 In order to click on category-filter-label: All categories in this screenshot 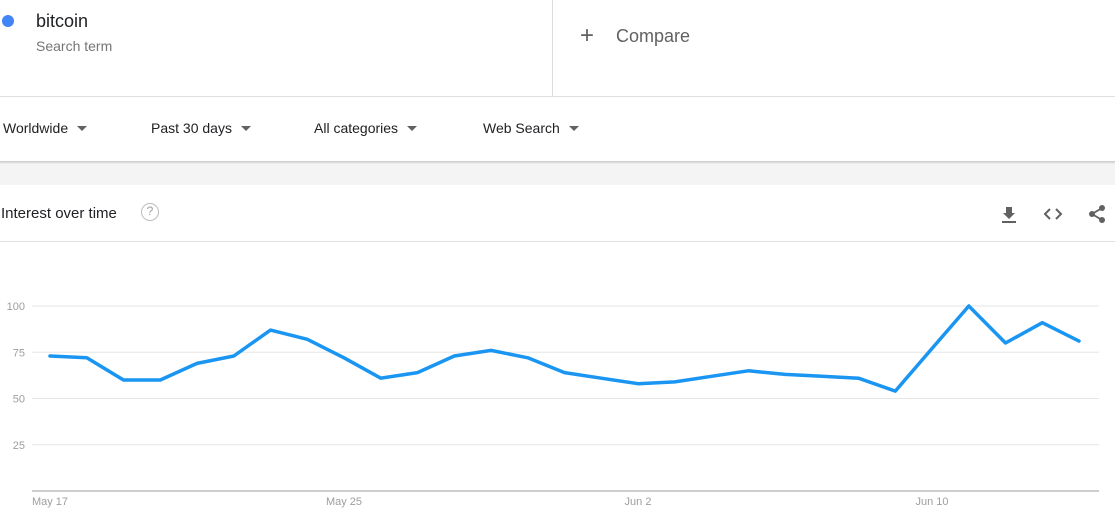, I will do `click(356, 128)`.